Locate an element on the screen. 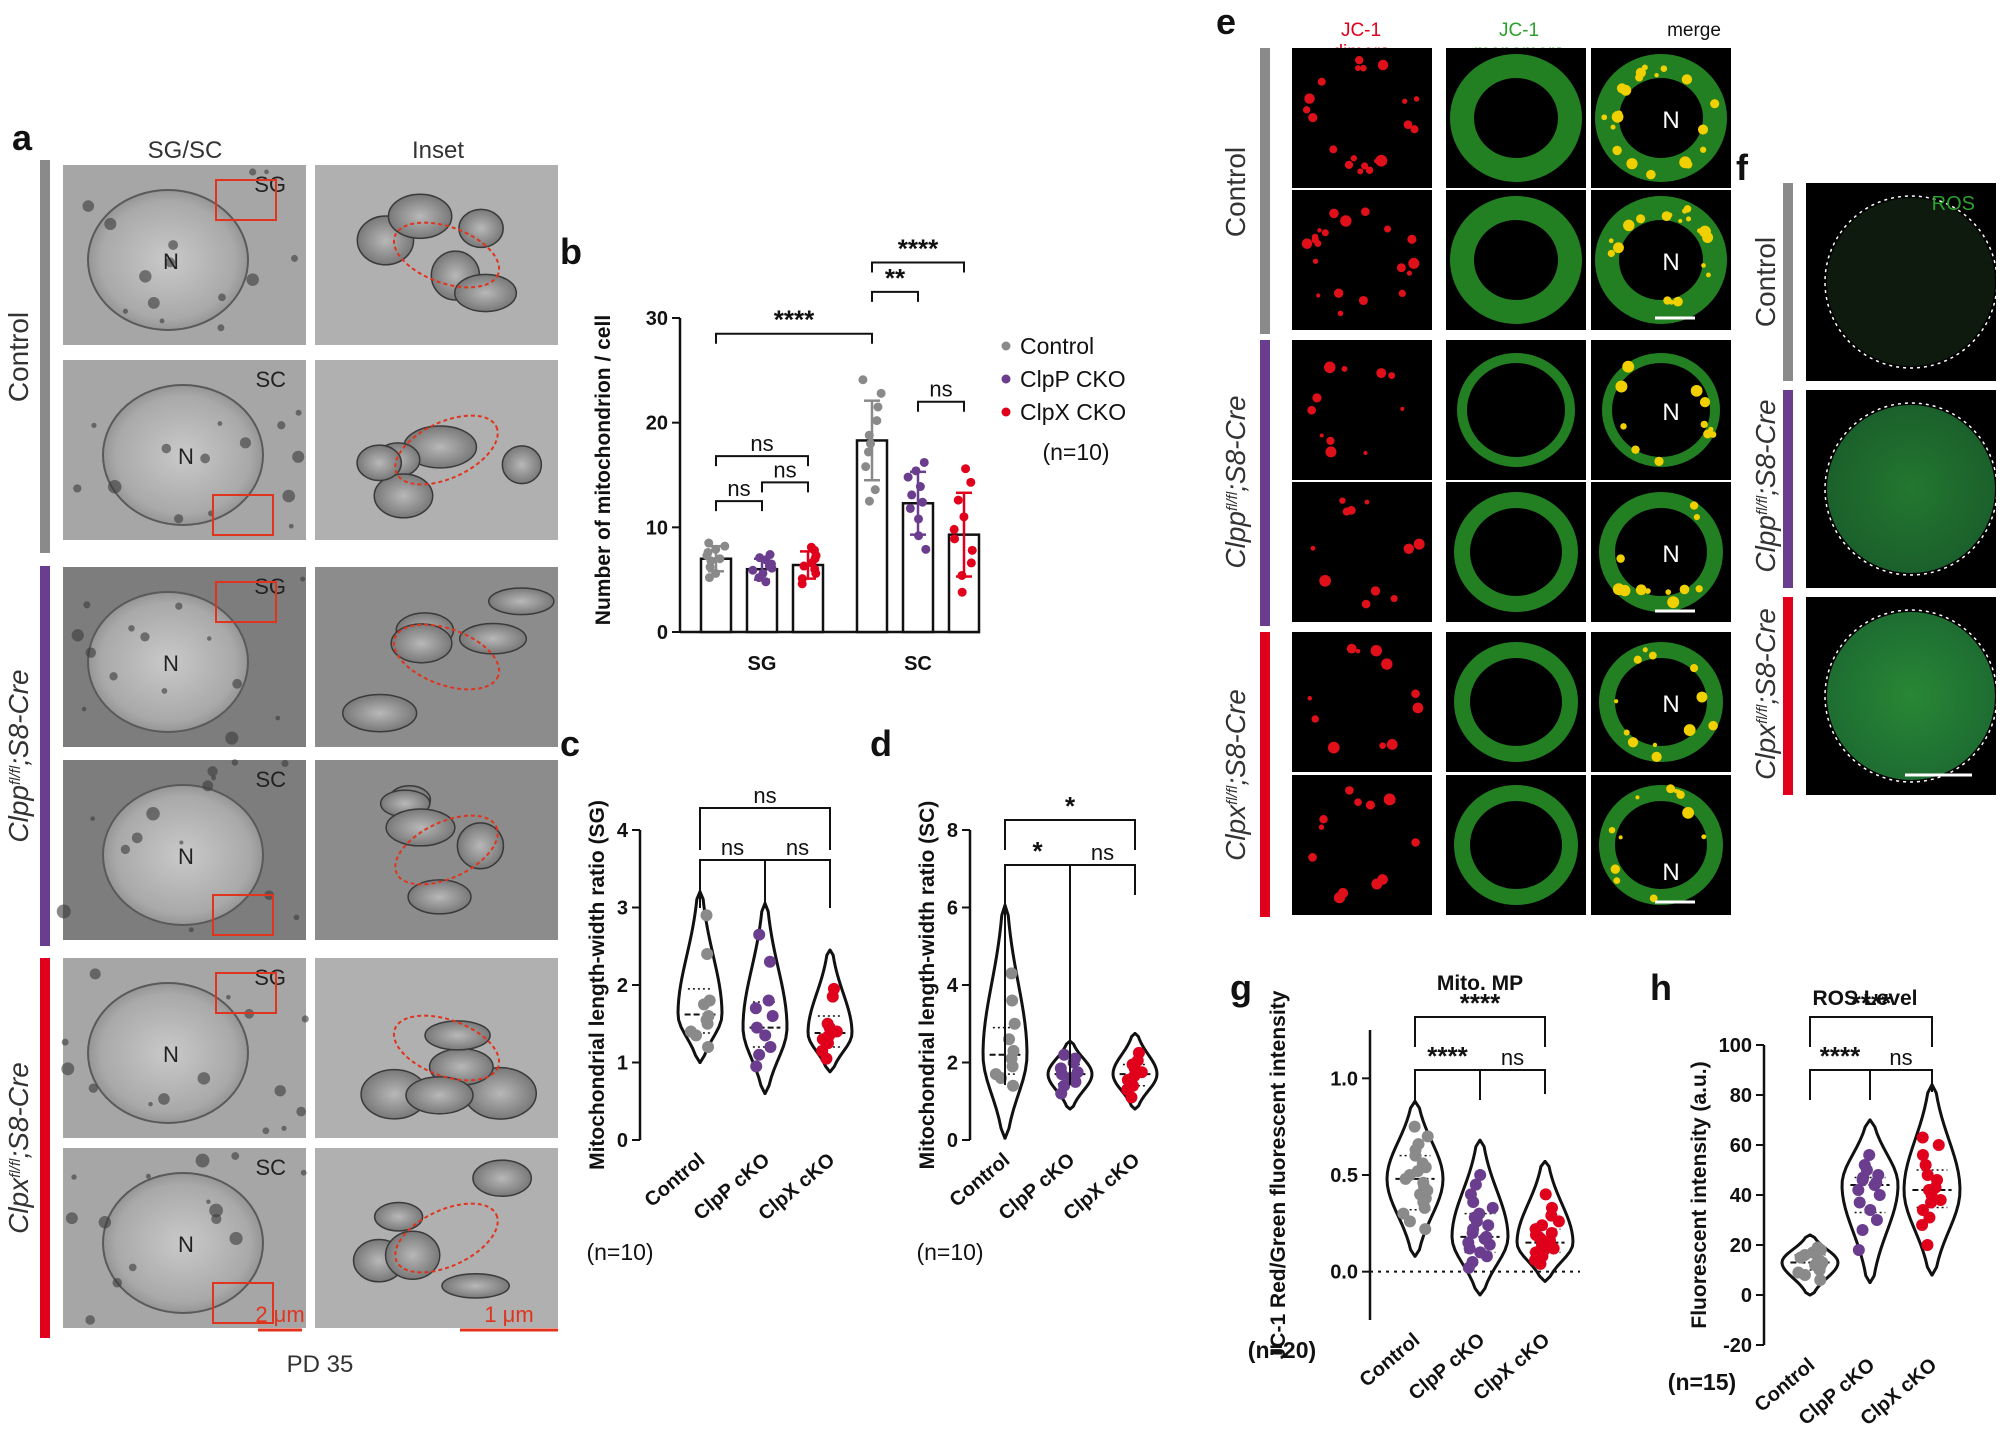 The width and height of the screenshot is (2000, 1446). y-tick-label: 100 is located at coordinates (1735, 1046).